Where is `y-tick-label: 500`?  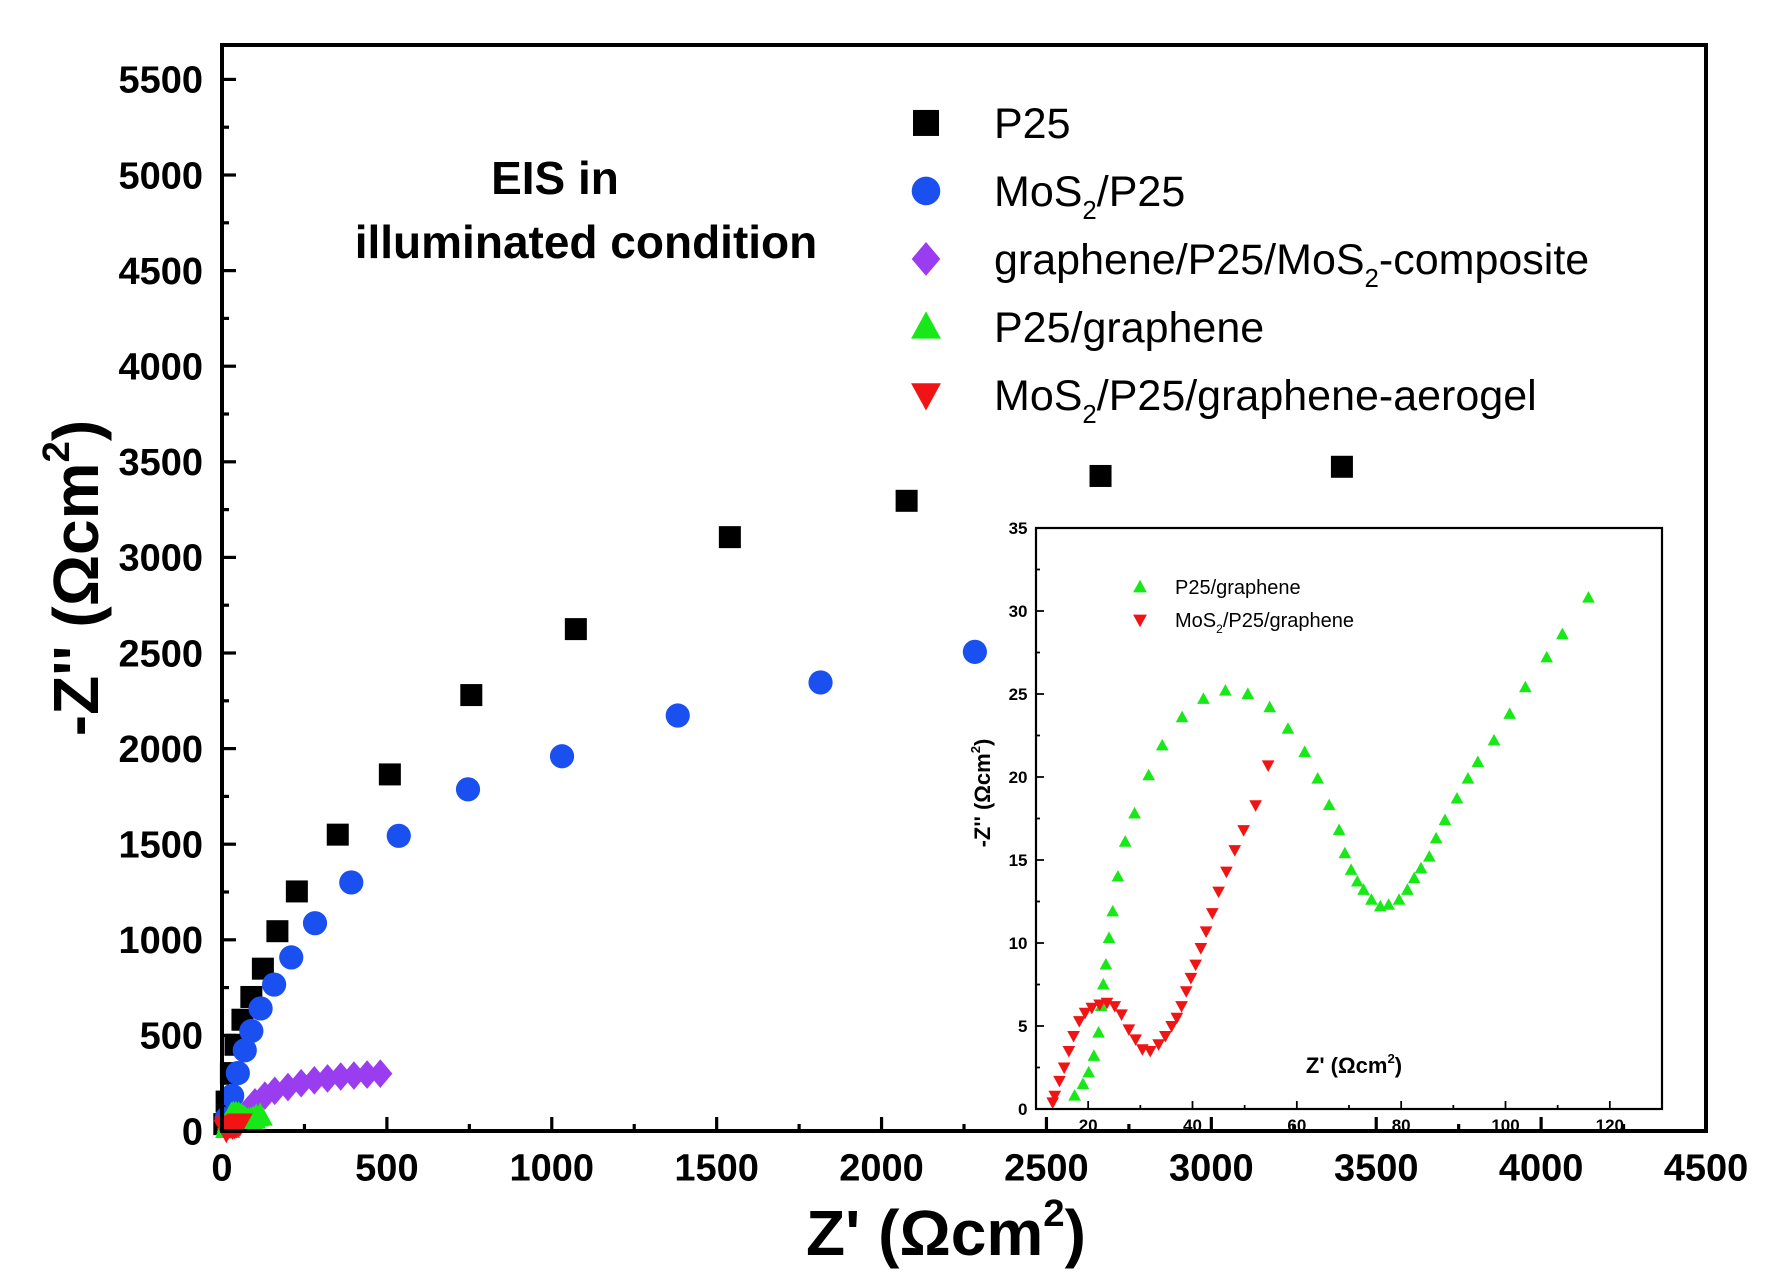
y-tick-label: 500 is located at coordinates (171, 1037).